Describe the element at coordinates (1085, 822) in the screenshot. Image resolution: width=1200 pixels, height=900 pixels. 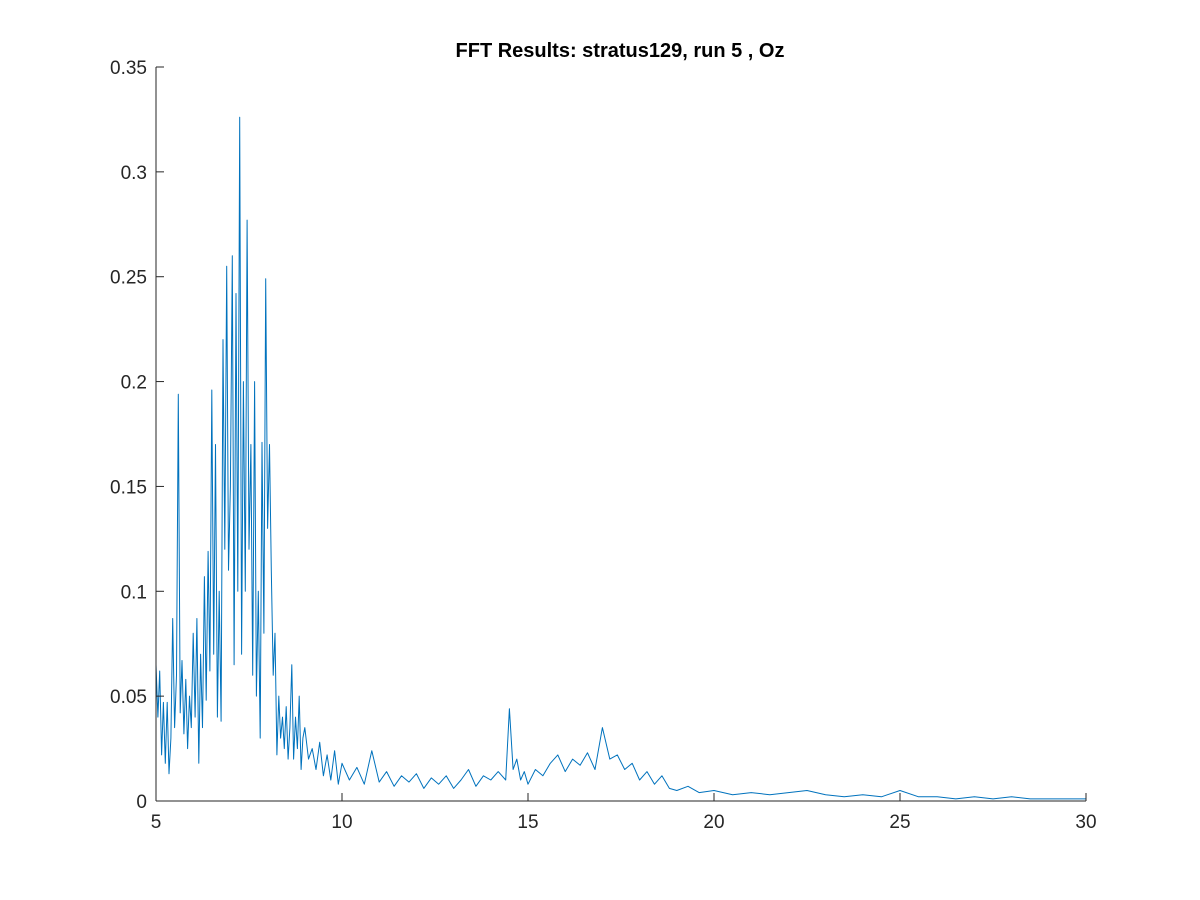
I see `x-tick-label: 30` at that location.